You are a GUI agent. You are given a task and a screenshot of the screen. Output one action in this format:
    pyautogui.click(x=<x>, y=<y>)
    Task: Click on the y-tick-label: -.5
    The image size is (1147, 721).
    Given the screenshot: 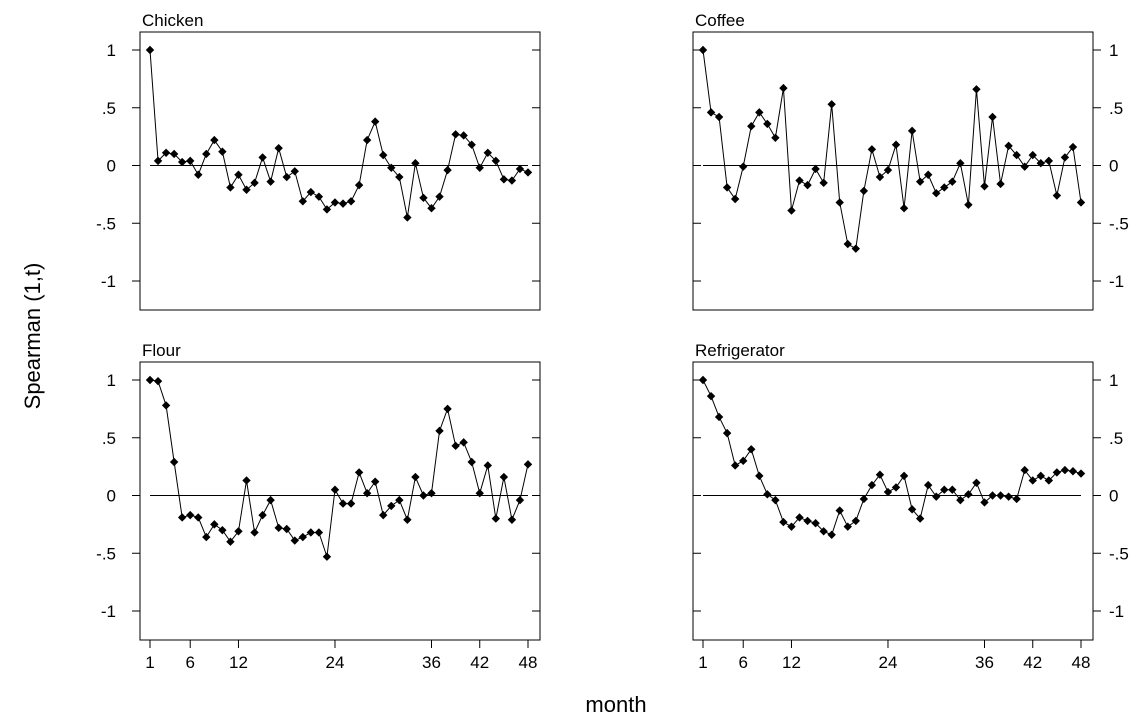 What is the action you would take?
    pyautogui.click(x=1119, y=223)
    